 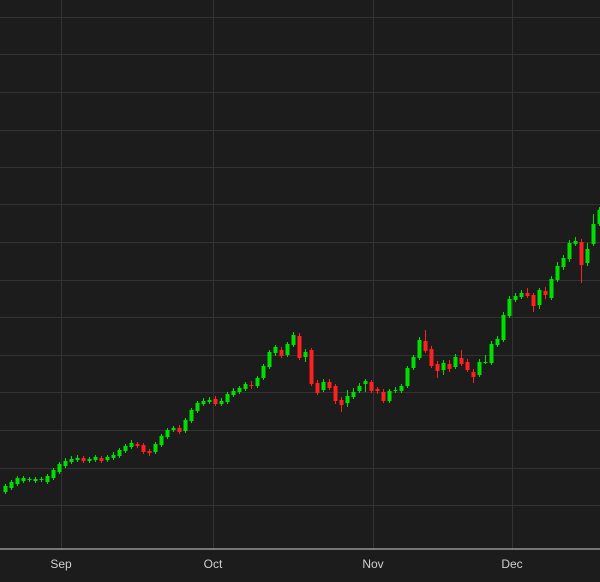 I want to click on x-tick-label-dec: Dec, so click(x=512, y=564).